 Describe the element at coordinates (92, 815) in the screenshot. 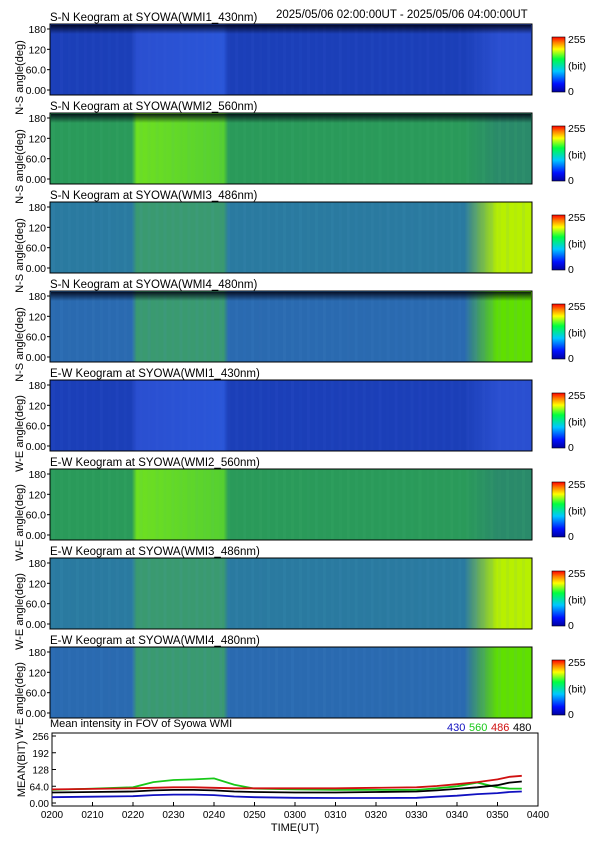

I see `mean-x-tick-label: 0210` at that location.